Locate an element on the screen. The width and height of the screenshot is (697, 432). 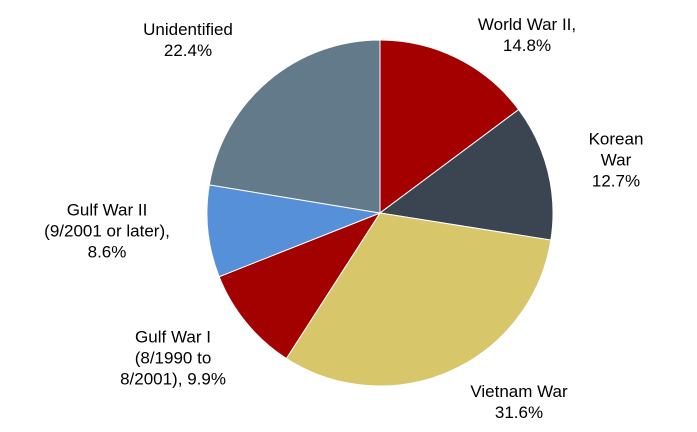
value-label: 14.8% is located at coordinates (527, 45).